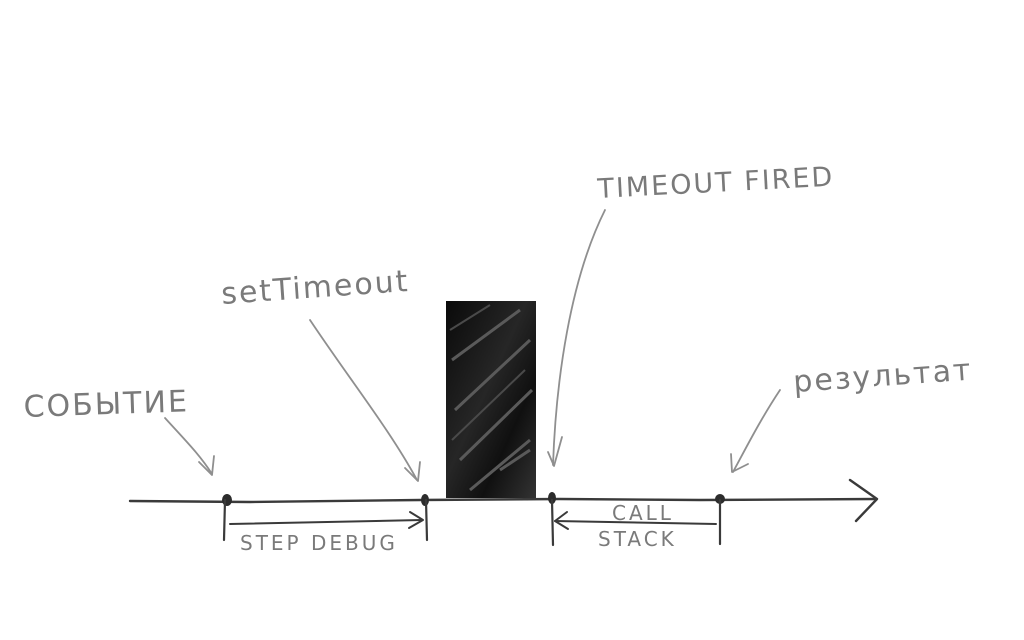  Describe the element at coordinates (756, 431) in the screenshot. I see `result-pointer-arrow` at that location.